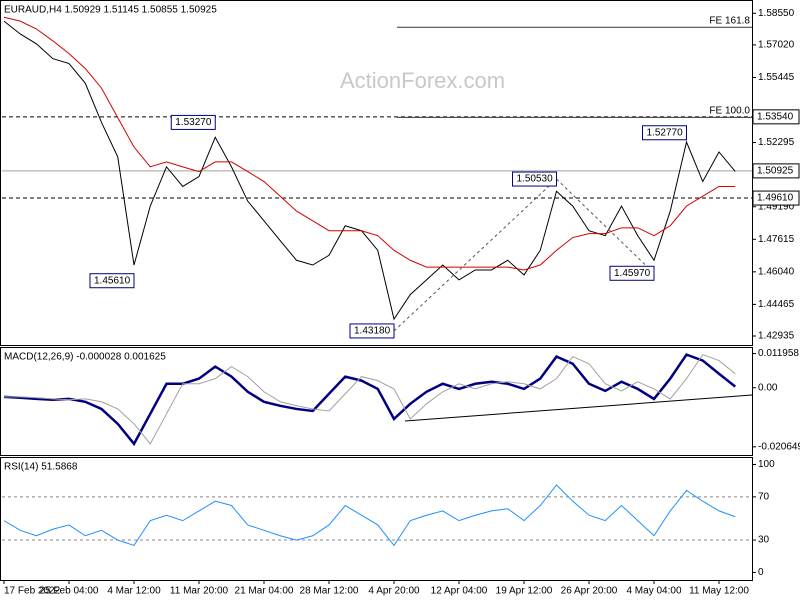 Image resolution: width=800 pixels, height=600 pixels. Describe the element at coordinates (729, 20) in the screenshot. I see `fe-label: FE 161.8` at that location.